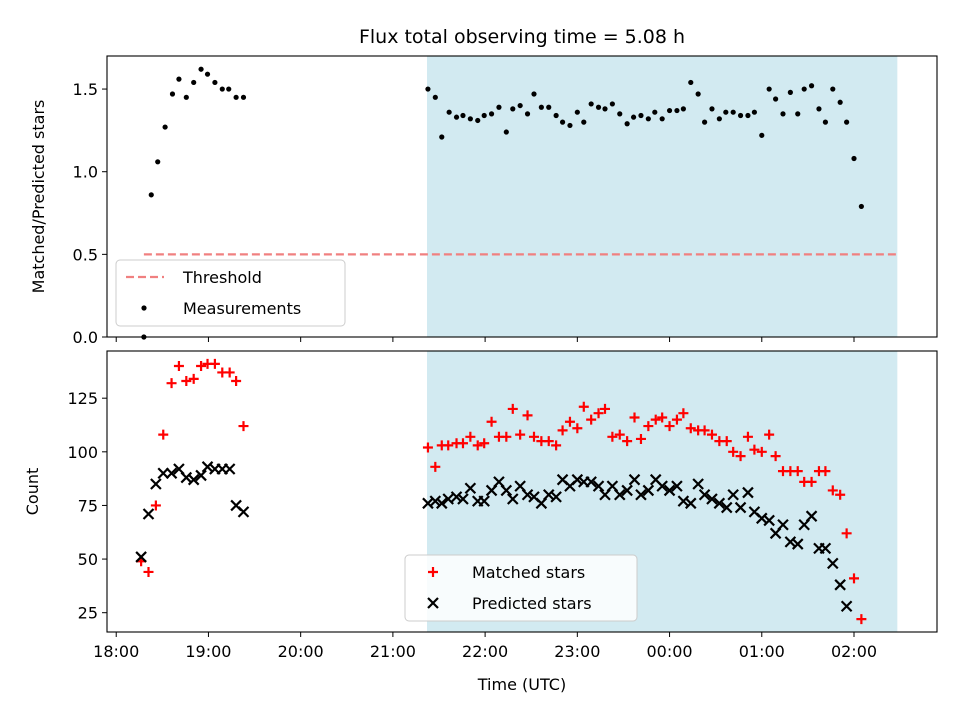  I want to click on count-y-axis-label: Count, so click(32, 492).